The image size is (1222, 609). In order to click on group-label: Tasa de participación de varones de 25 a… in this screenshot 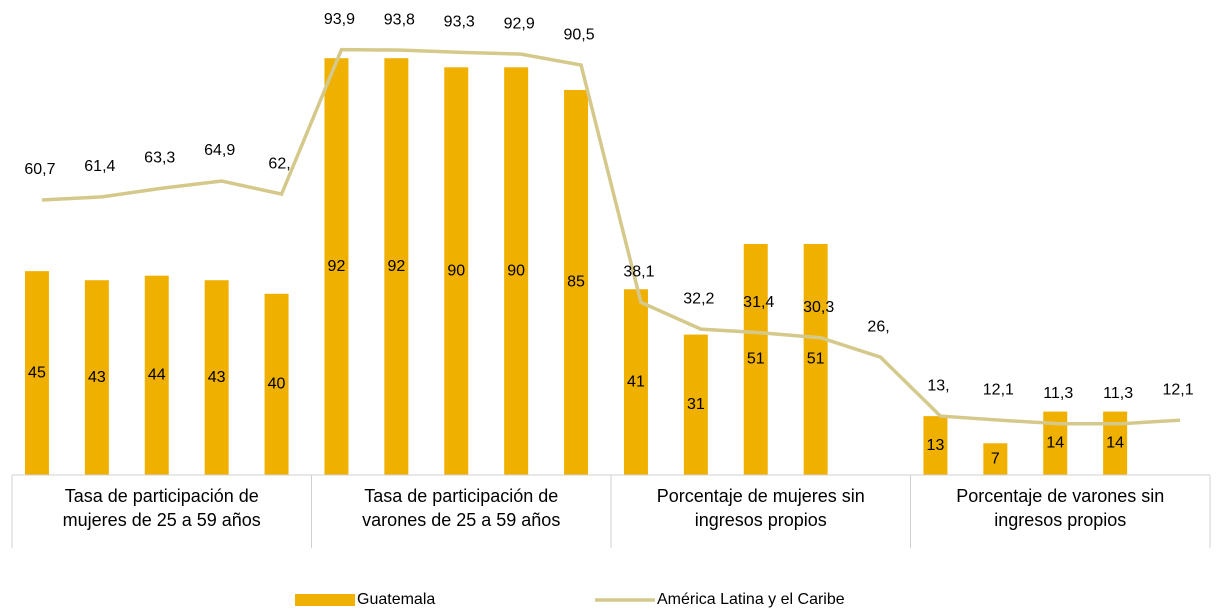, I will do `click(461, 508)`.